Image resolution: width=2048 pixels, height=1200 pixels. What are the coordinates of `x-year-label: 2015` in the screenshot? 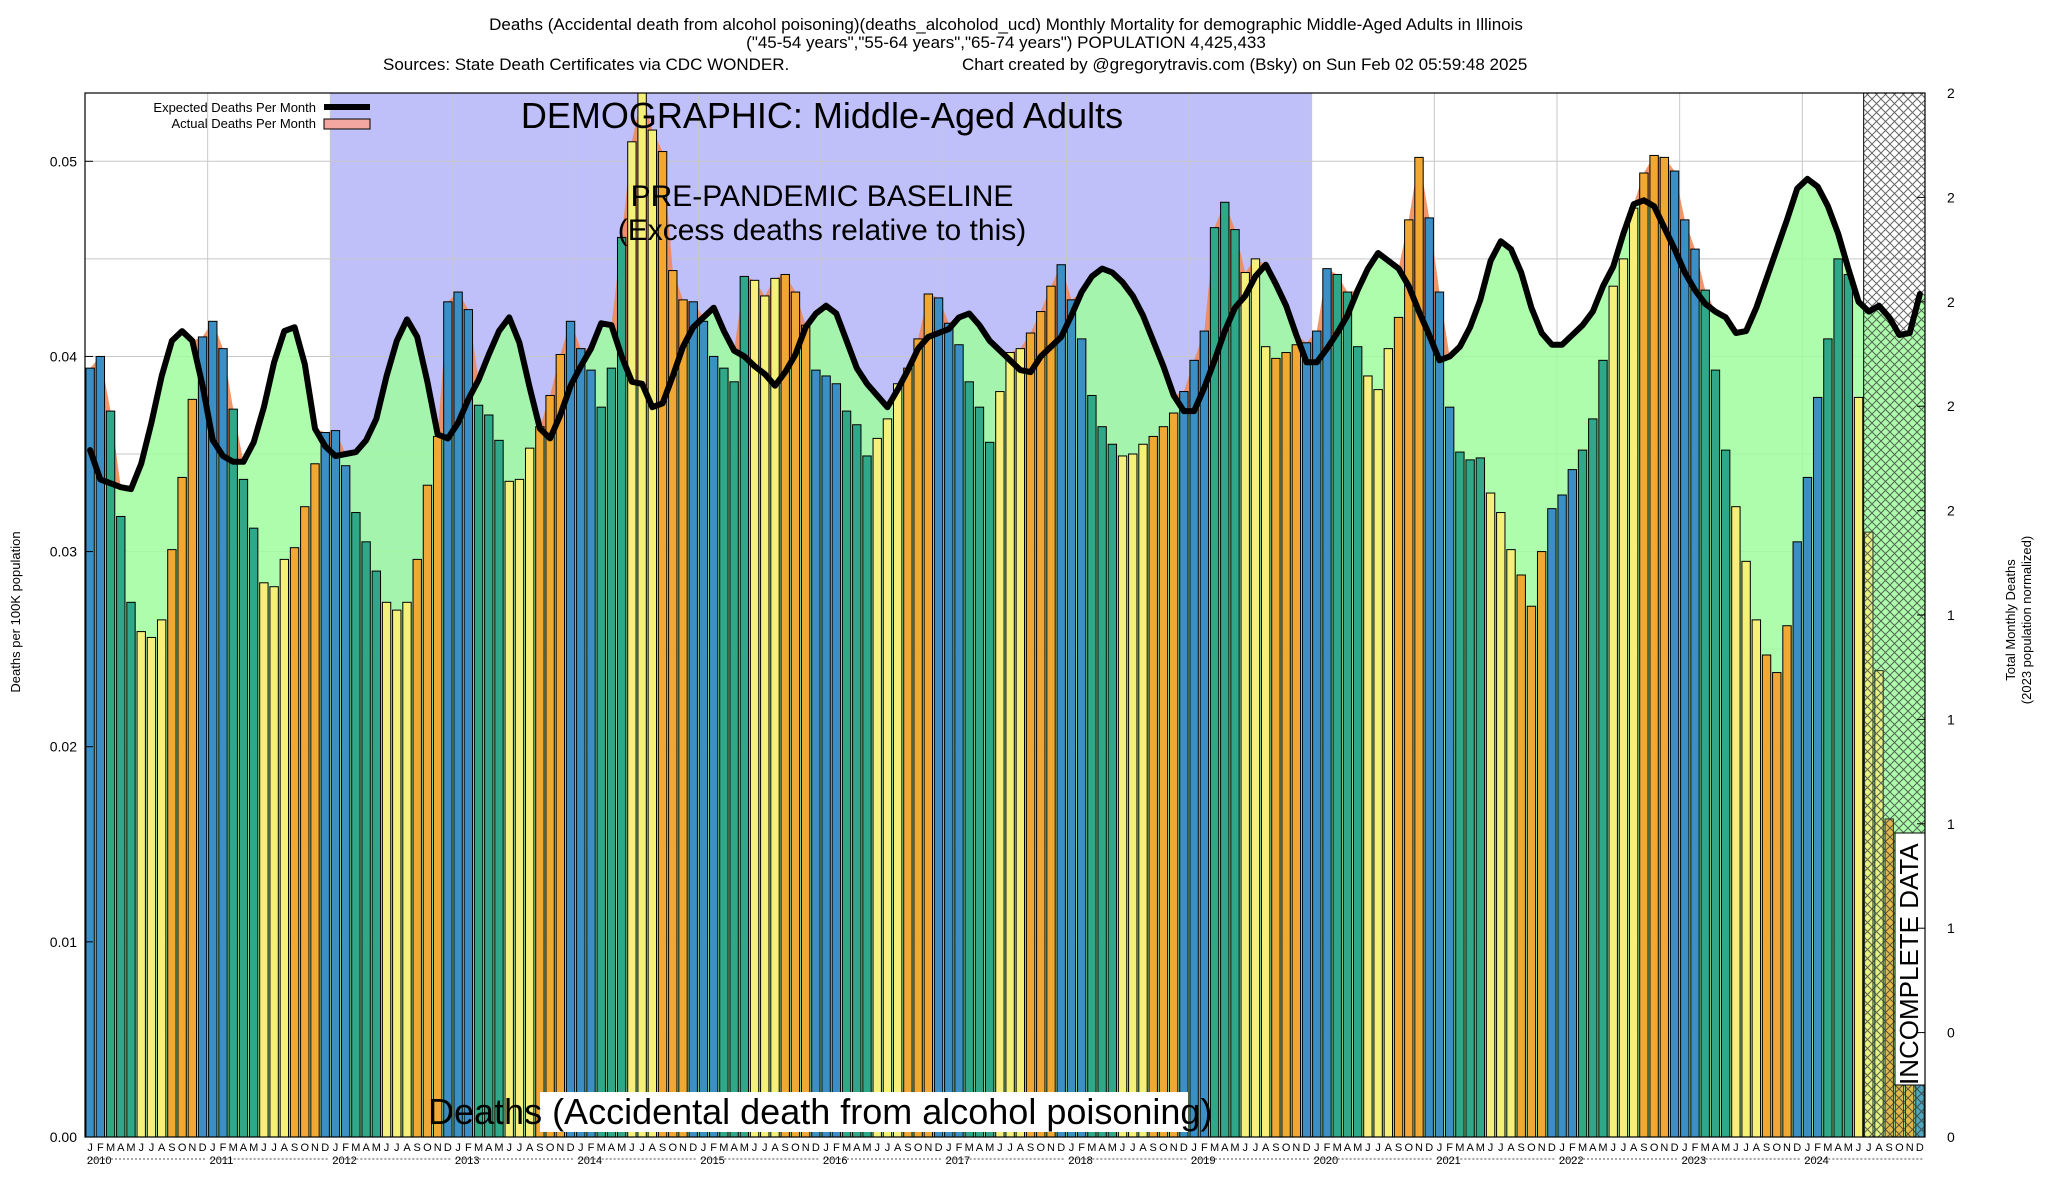 It's located at (712, 1161).